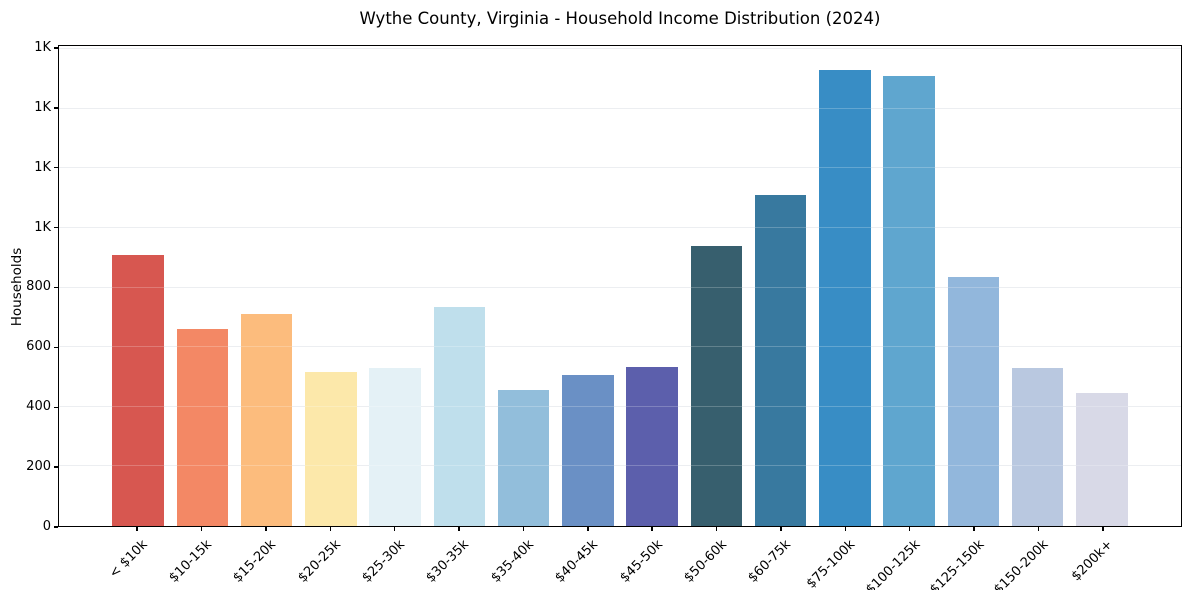 The height and width of the screenshot is (590, 1189). Describe the element at coordinates (892, 563) in the screenshot. I see `x-tick-label-100-125k: $100-125k` at that location.